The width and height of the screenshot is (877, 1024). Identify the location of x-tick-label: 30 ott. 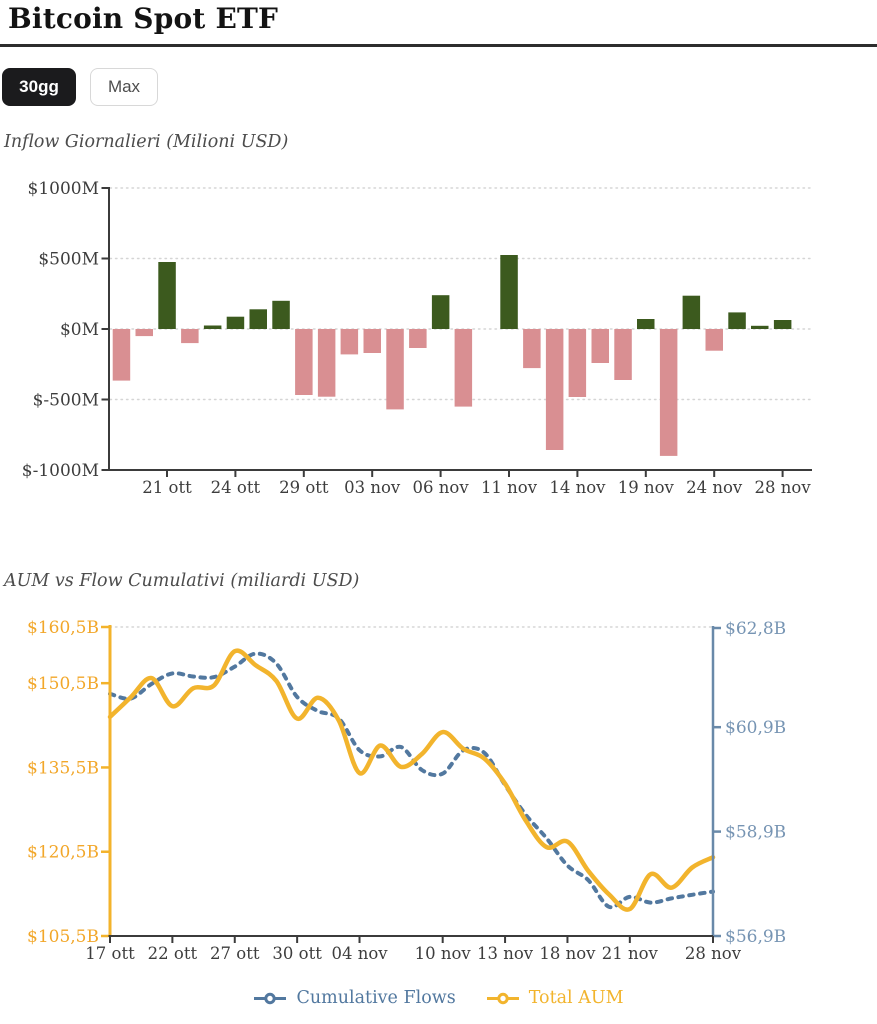
(297, 953).